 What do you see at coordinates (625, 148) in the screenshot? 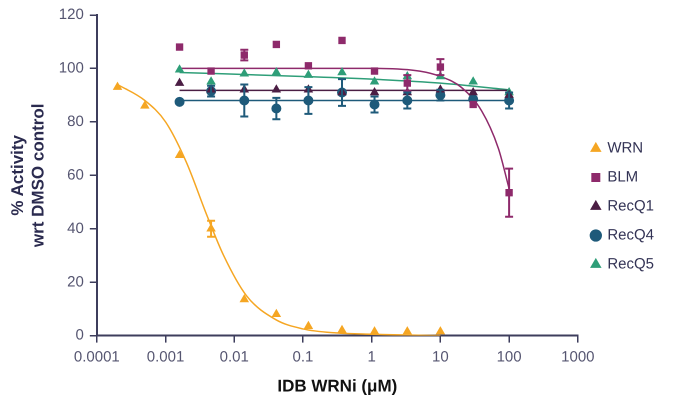
I see `legend-label: WRN` at bounding box center [625, 148].